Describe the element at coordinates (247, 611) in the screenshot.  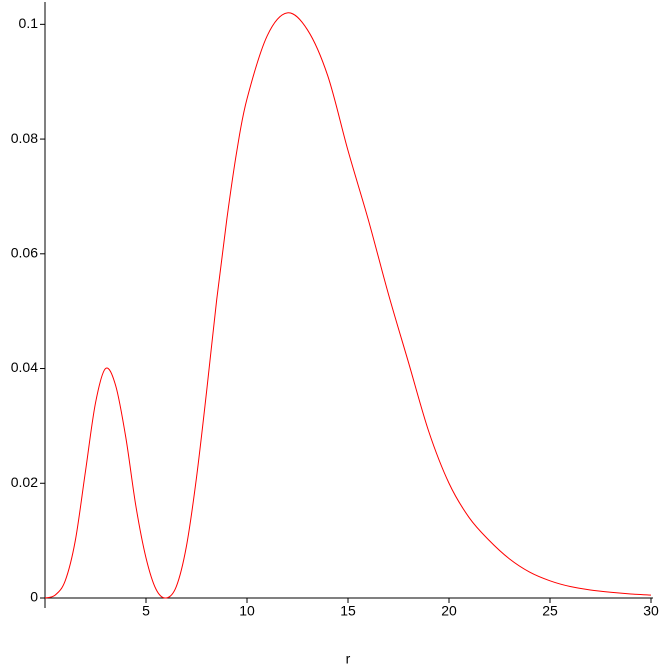
I see `x-tick-label: 10` at that location.